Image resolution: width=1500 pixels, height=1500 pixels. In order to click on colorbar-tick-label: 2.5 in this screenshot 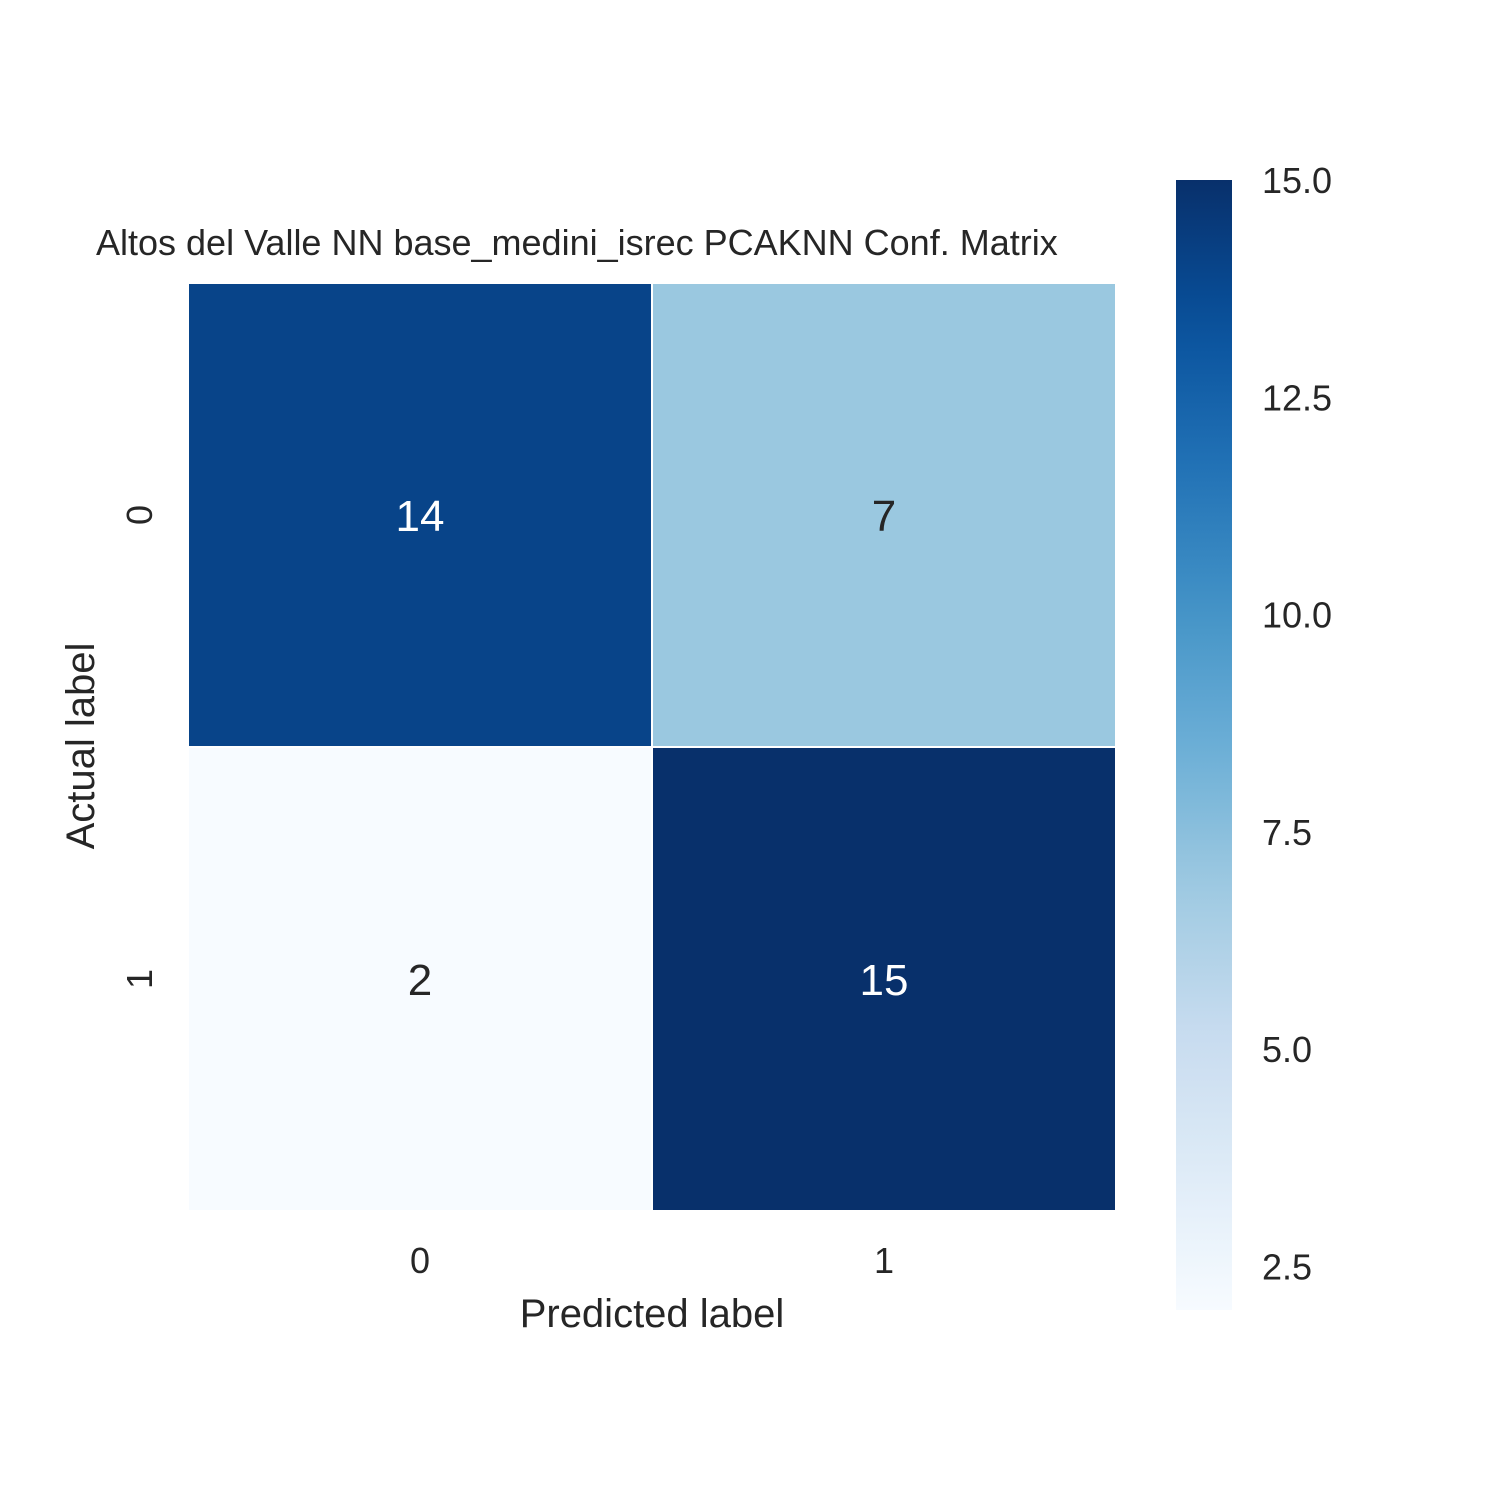, I will do `click(1287, 1267)`.